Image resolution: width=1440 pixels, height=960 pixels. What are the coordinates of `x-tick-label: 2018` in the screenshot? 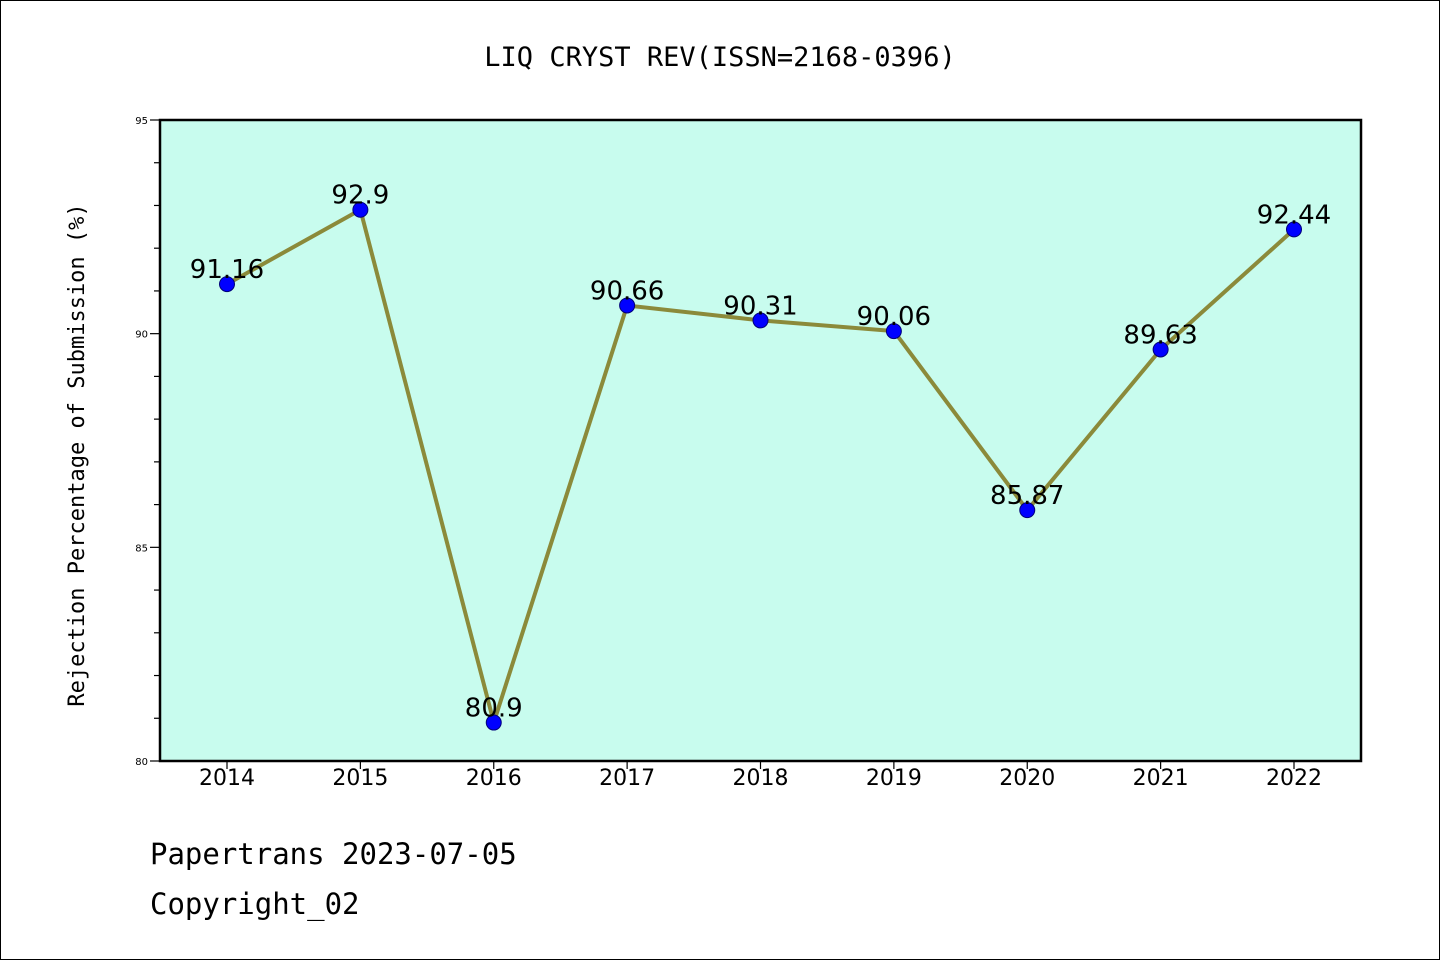 It's located at (761, 778).